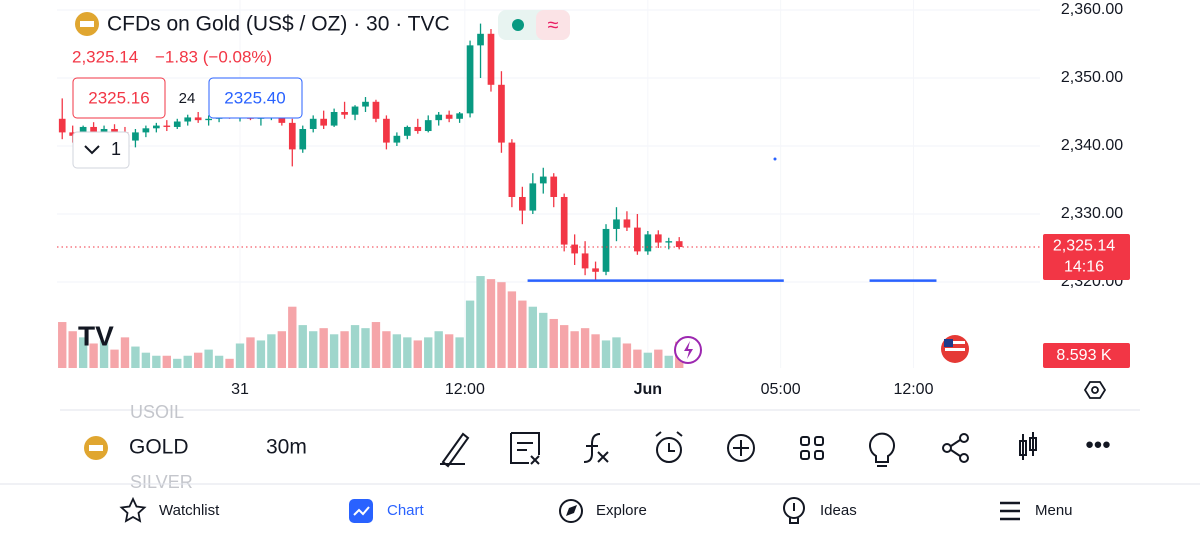  What do you see at coordinates (1054, 510) in the screenshot?
I see `nav-menu: Menu` at bounding box center [1054, 510].